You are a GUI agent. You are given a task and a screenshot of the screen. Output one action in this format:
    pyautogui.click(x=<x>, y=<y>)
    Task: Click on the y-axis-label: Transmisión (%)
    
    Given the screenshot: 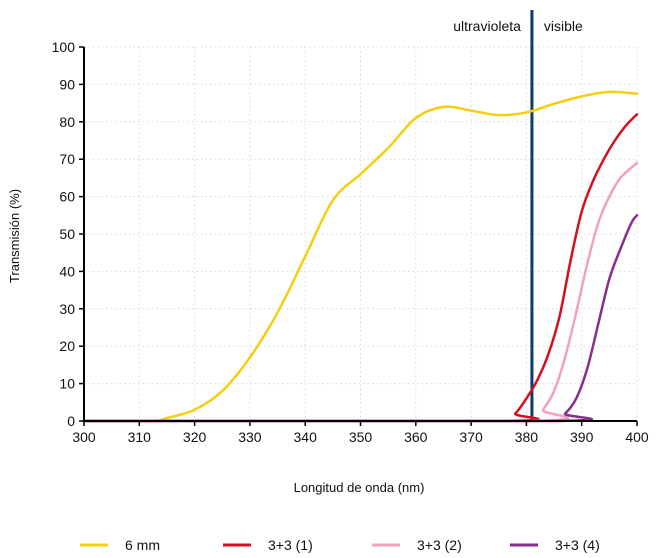 What is the action you would take?
    pyautogui.click(x=14, y=236)
    